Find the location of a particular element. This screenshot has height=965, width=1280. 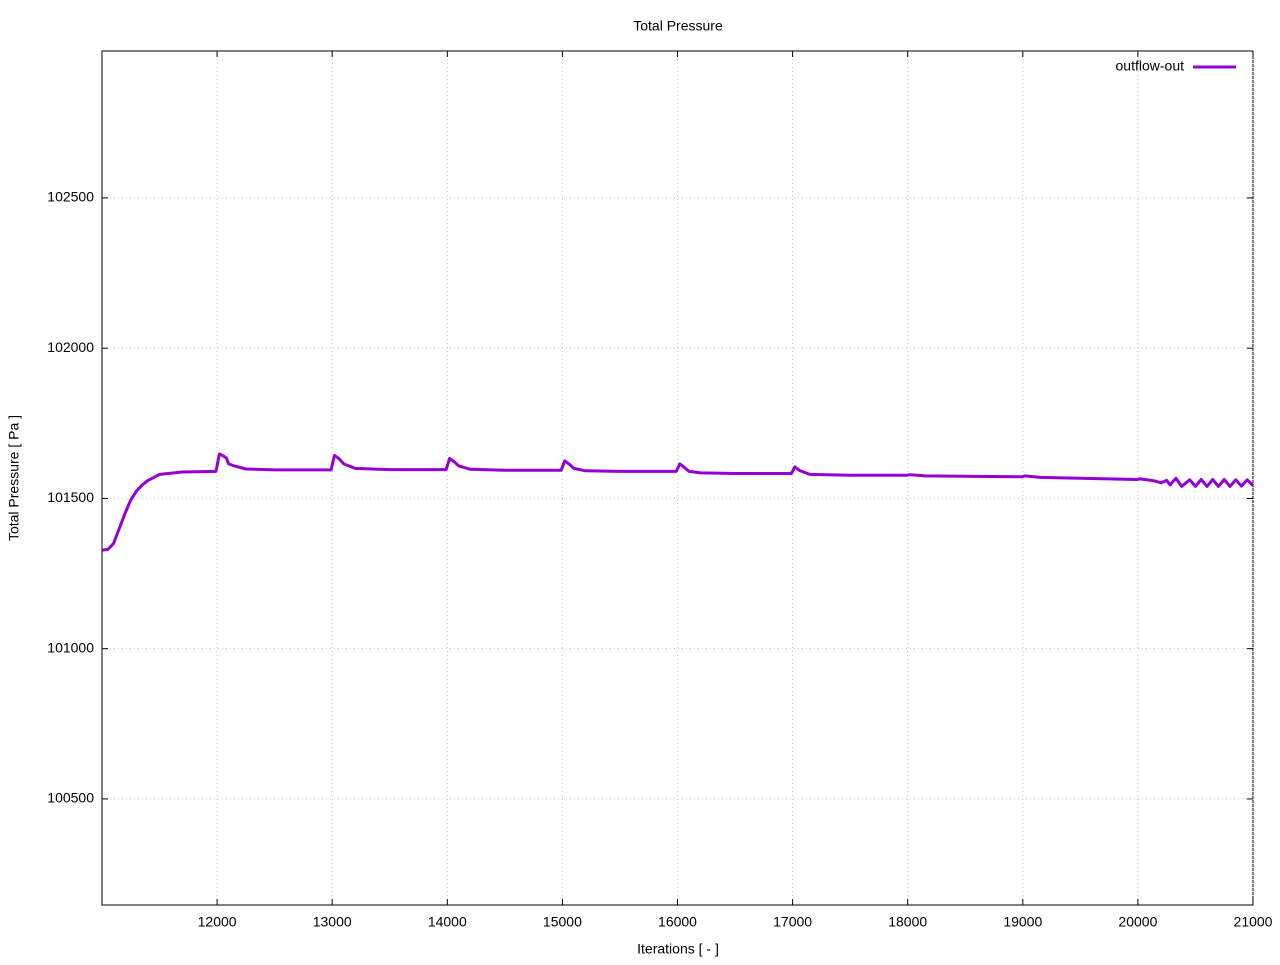

x-tick-label: 13000 is located at coordinates (332, 922).